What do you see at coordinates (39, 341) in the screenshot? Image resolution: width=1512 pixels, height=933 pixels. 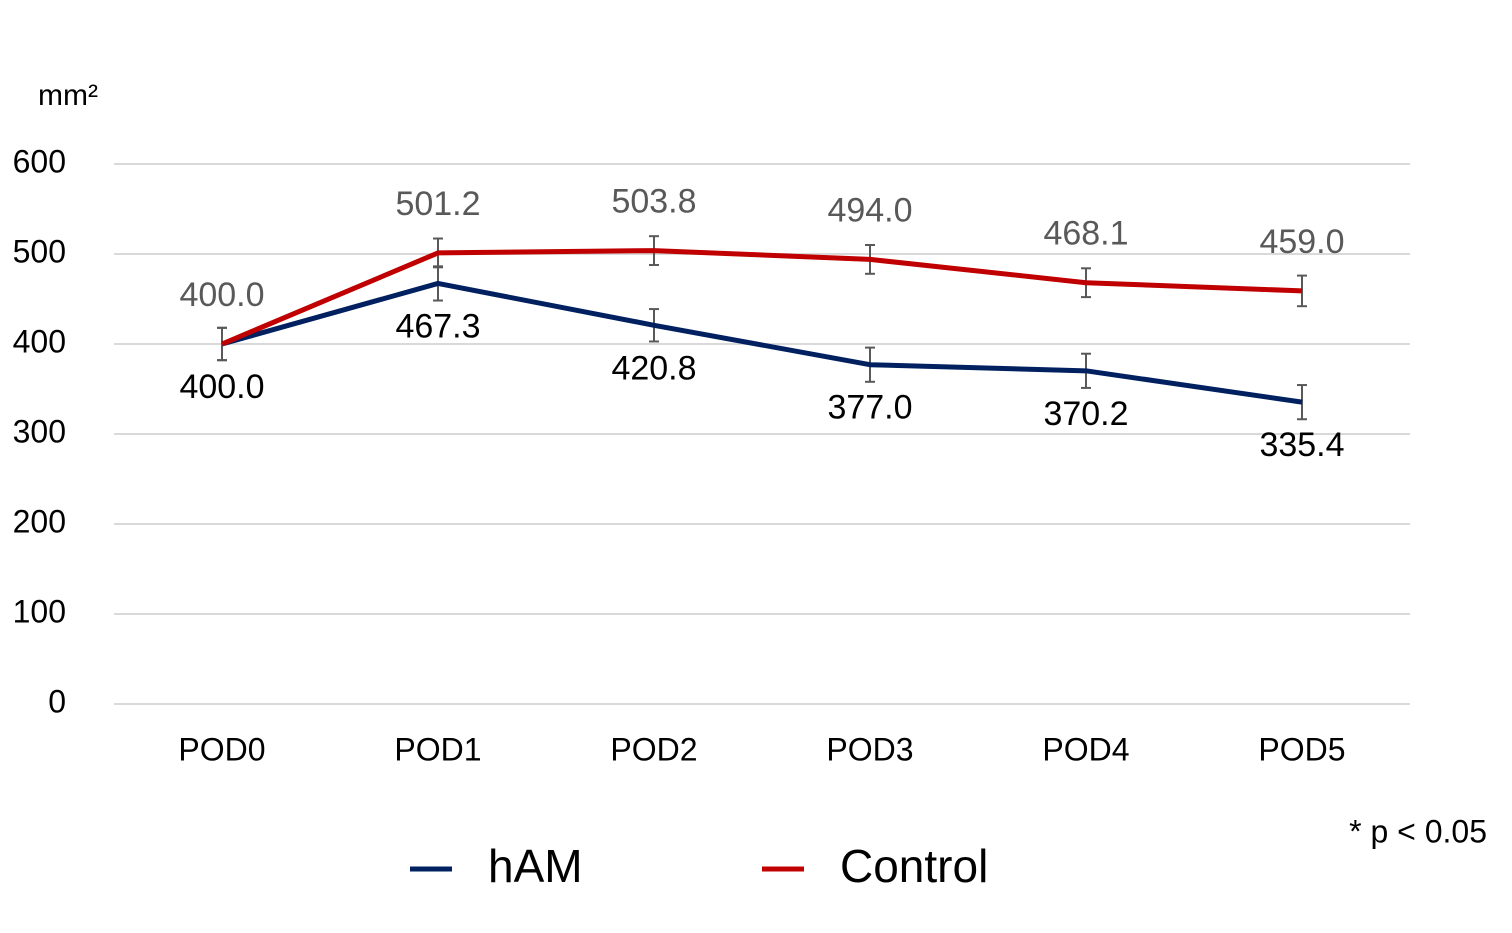 I see `y-tick-label: 400` at bounding box center [39, 341].